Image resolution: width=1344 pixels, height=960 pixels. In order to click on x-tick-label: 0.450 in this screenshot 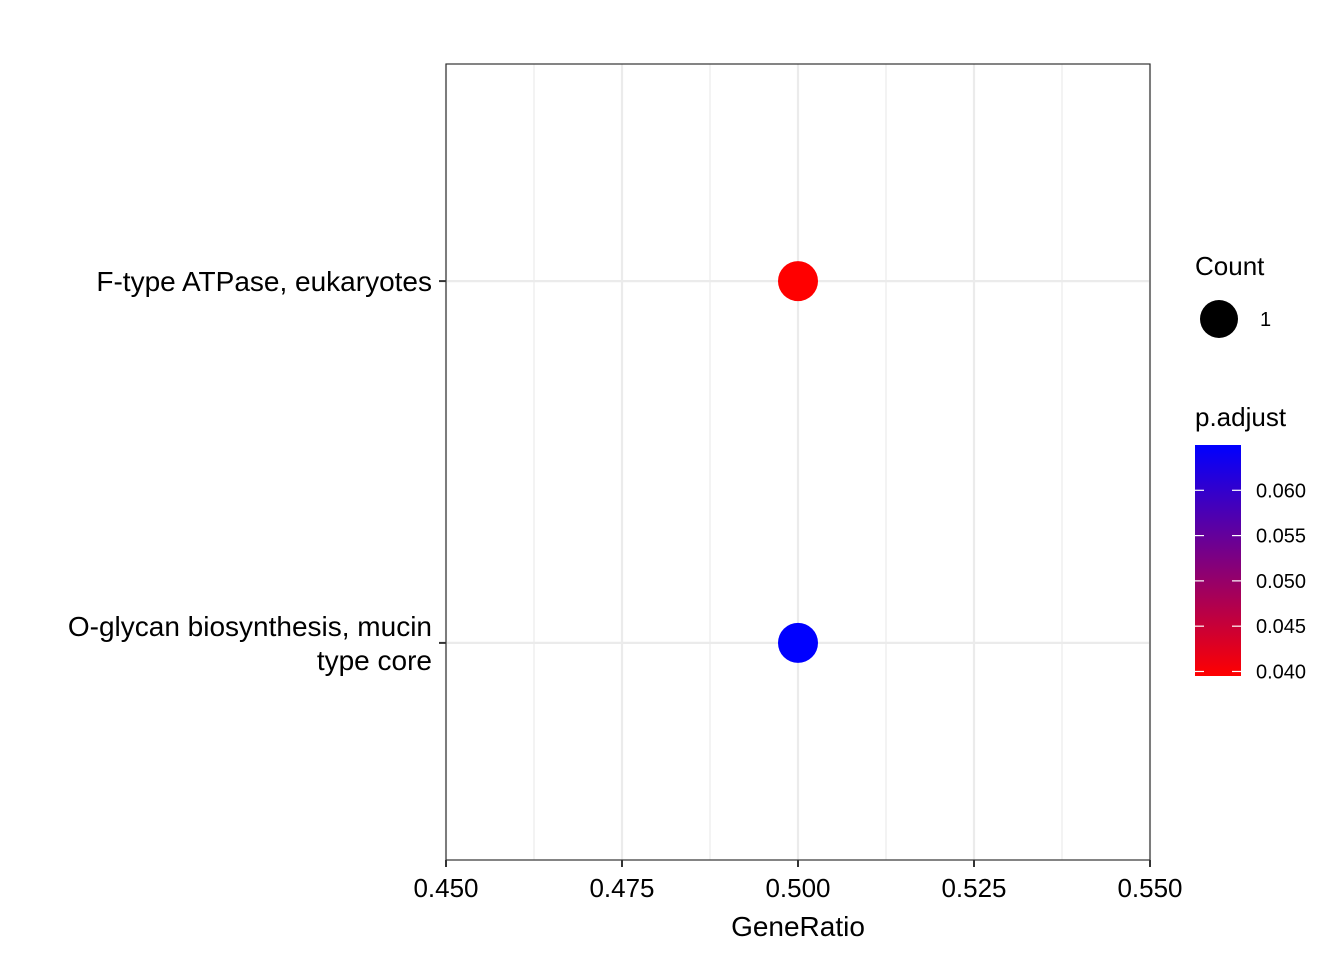, I will do `click(445, 888)`.